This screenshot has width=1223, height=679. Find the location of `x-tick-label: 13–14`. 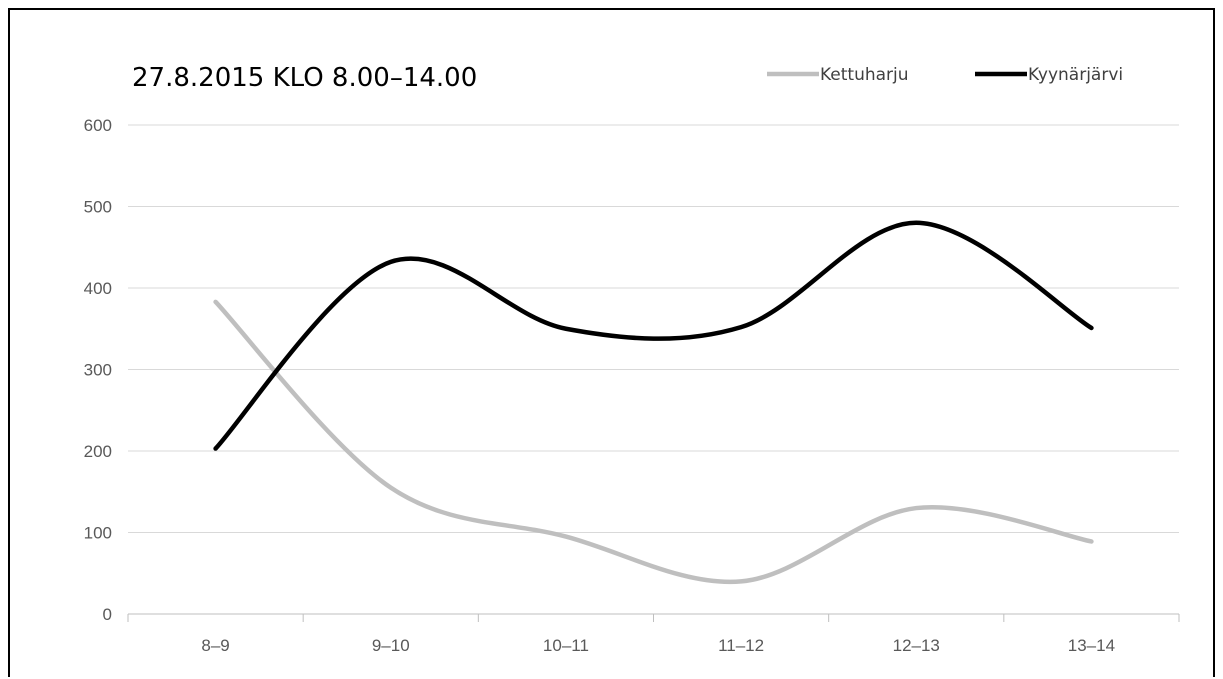

x-tick-label: 13–14 is located at coordinates (1091, 645).